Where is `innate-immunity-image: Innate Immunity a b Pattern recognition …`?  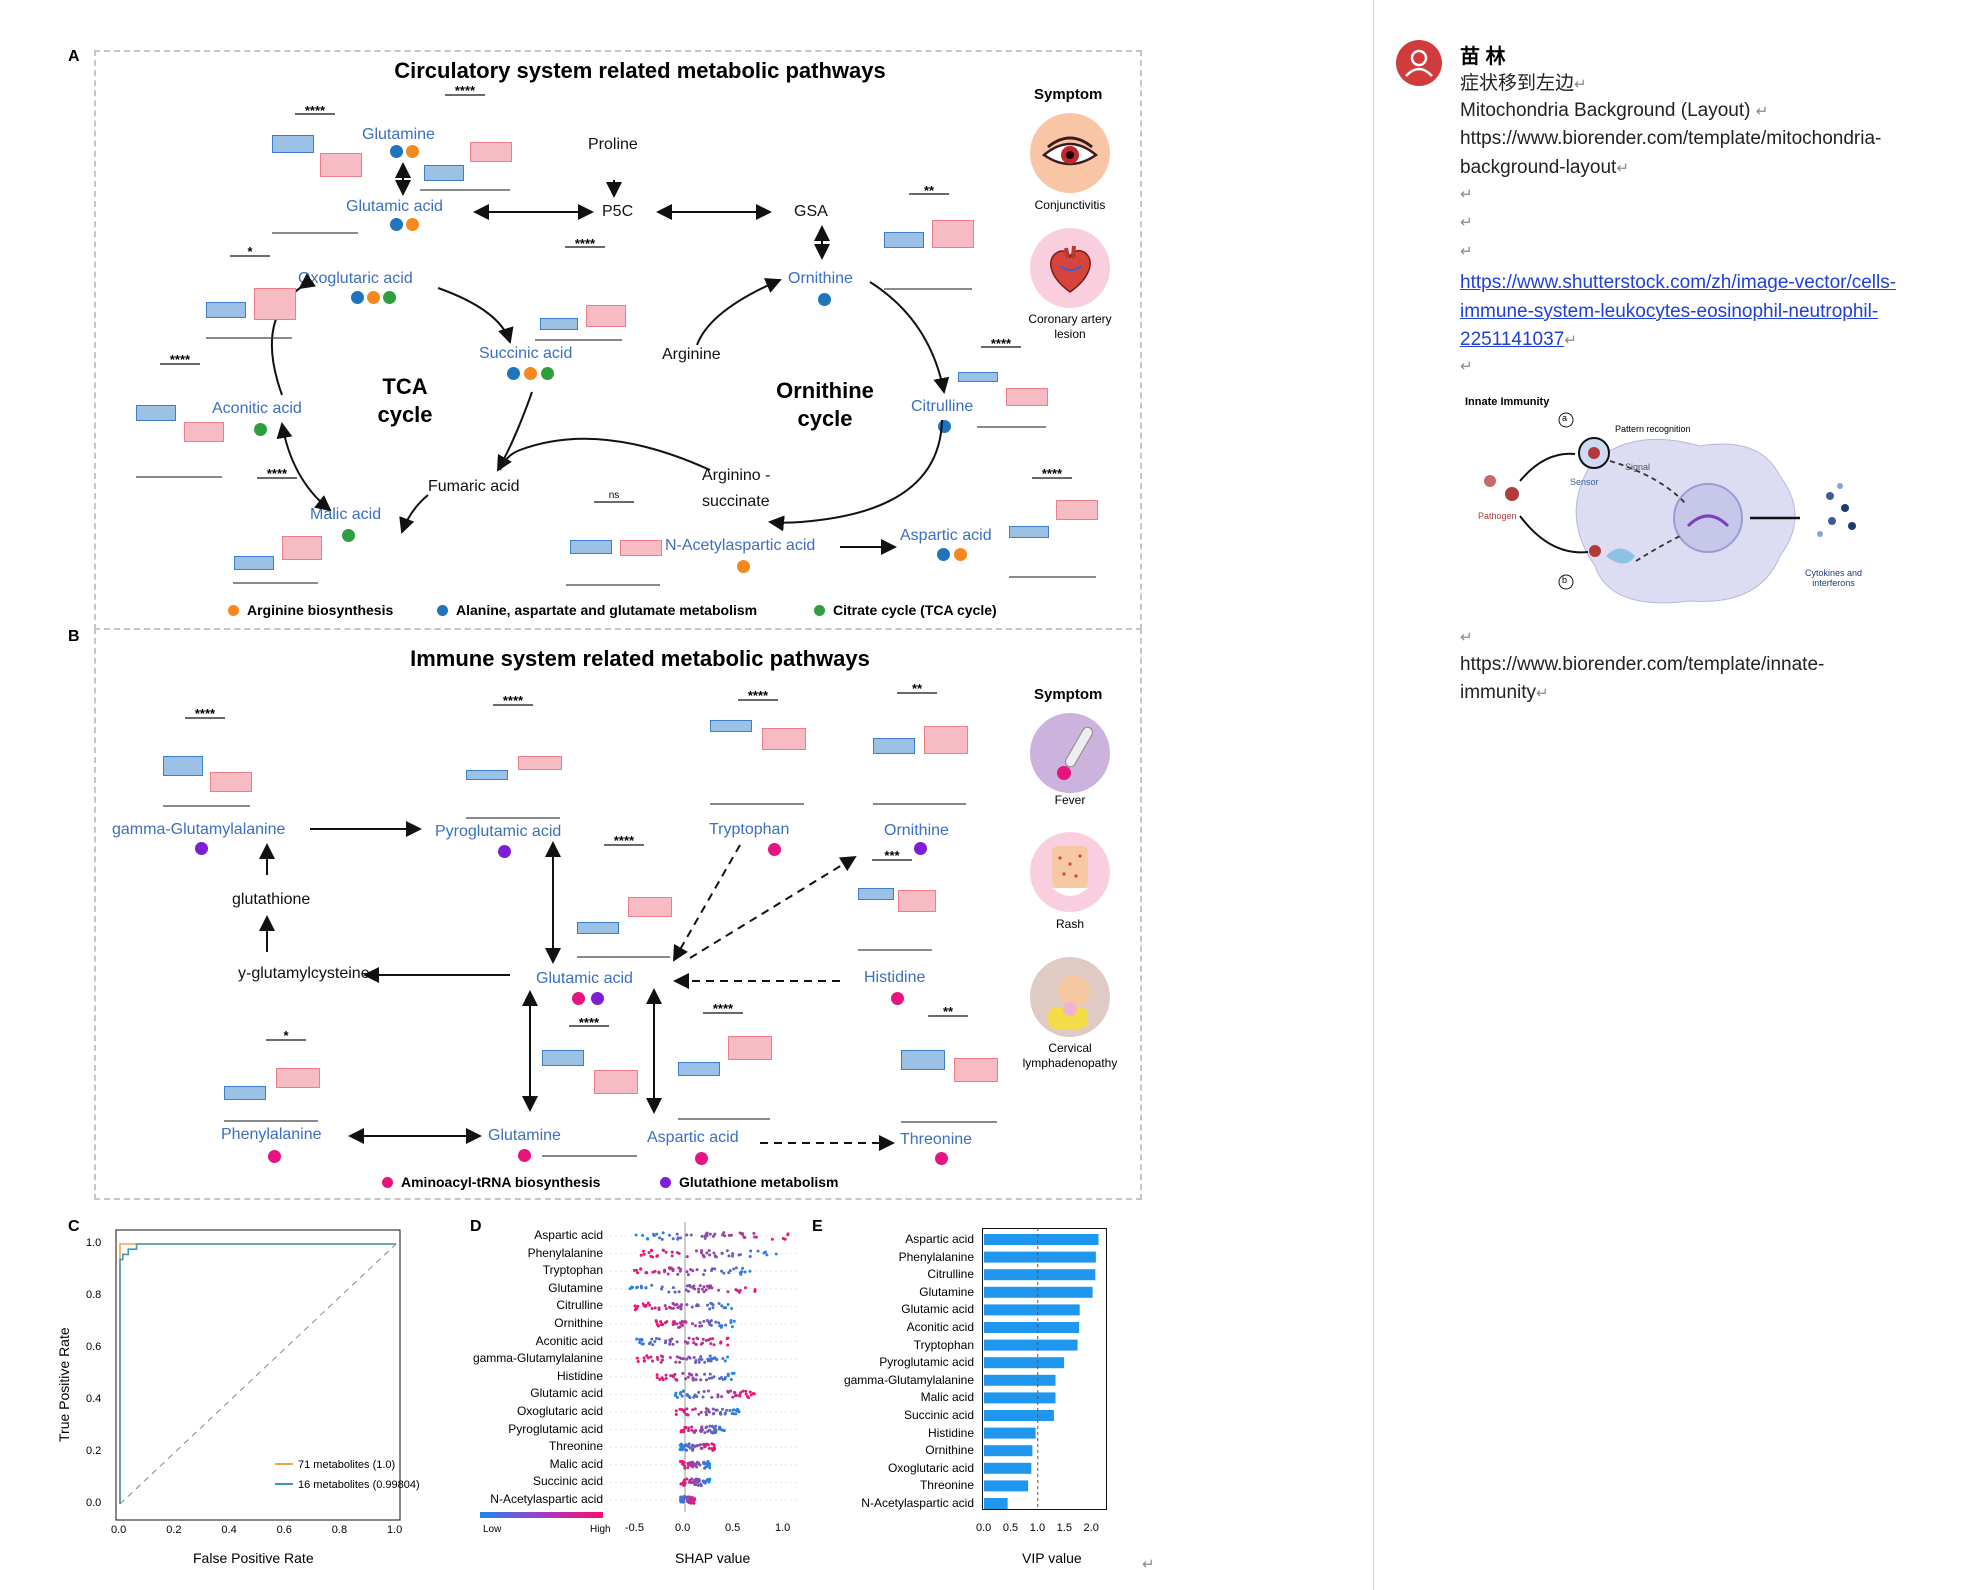 innate-immunity-image: Innate Immunity a b Pattern recognition … is located at coordinates (1705, 506).